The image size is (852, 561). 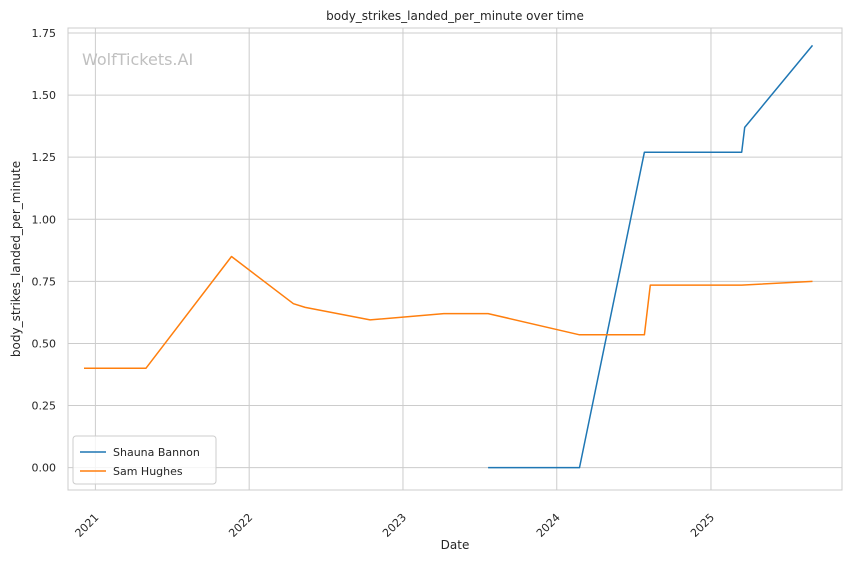 I want to click on y-tick-label: 1.00, so click(x=44, y=219).